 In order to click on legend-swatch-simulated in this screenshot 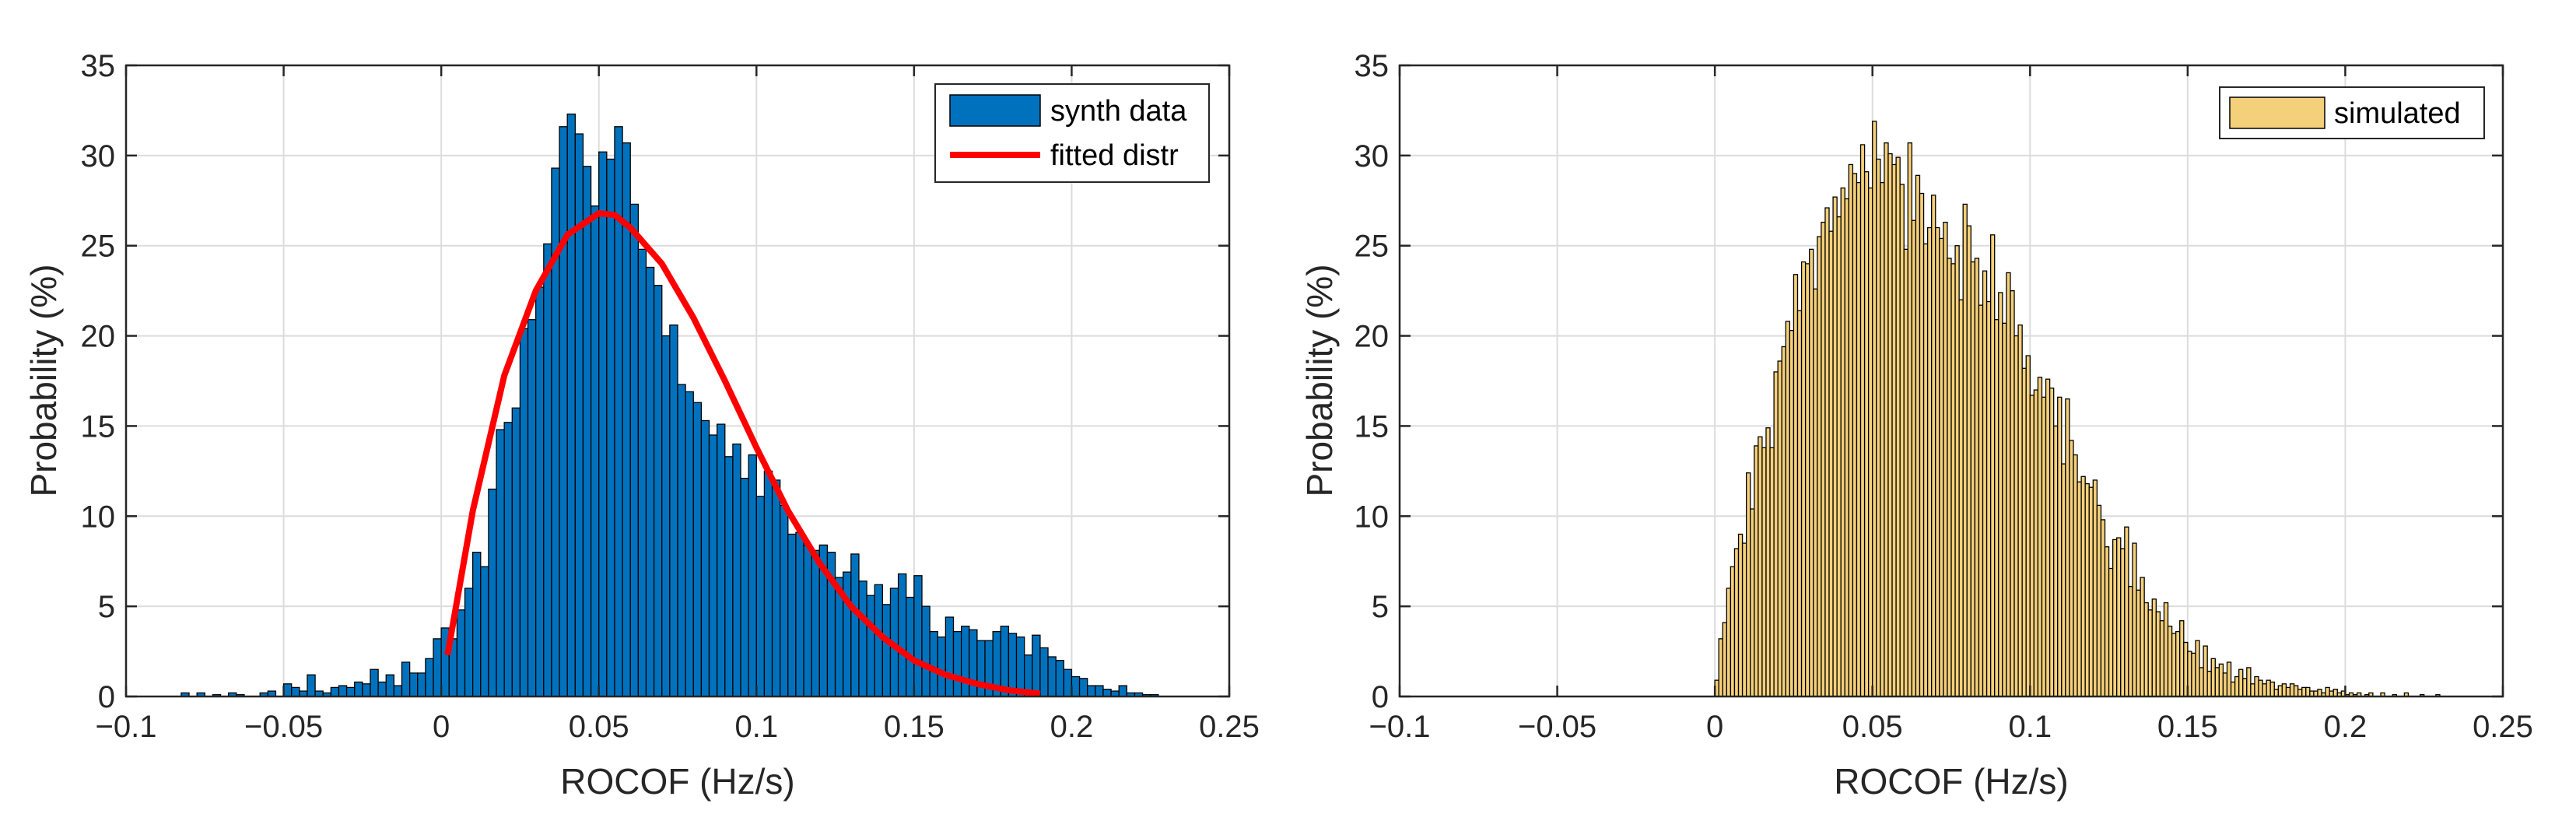, I will do `click(2277, 113)`.